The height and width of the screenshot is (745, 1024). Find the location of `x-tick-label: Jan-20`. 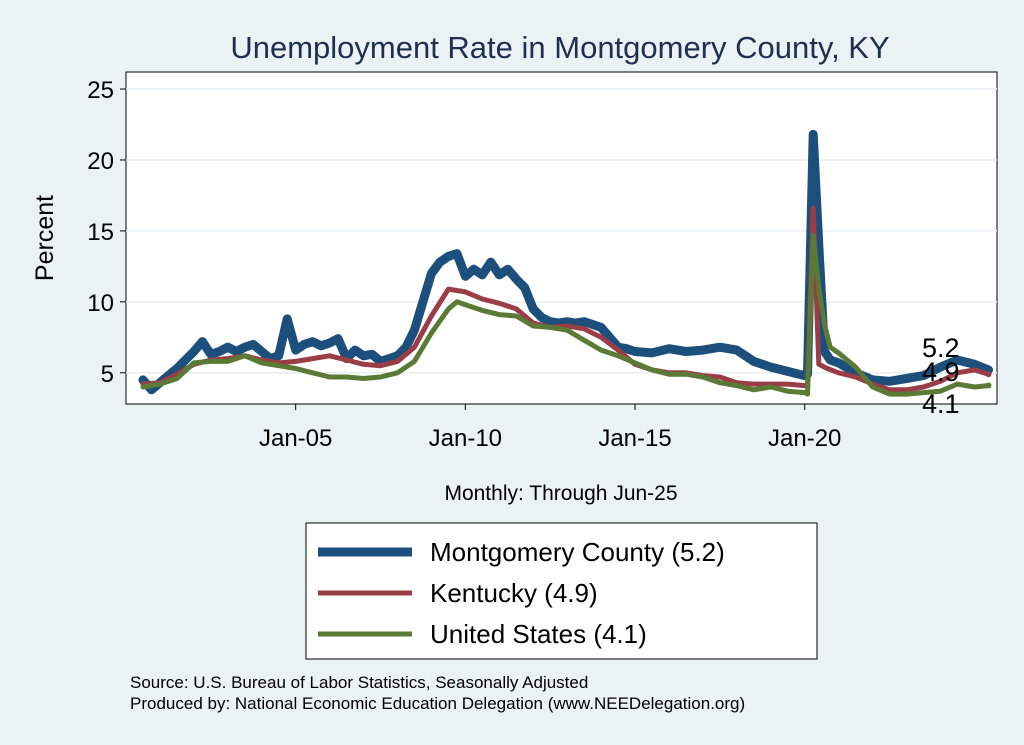

x-tick-label: Jan-20 is located at coordinates (804, 438).